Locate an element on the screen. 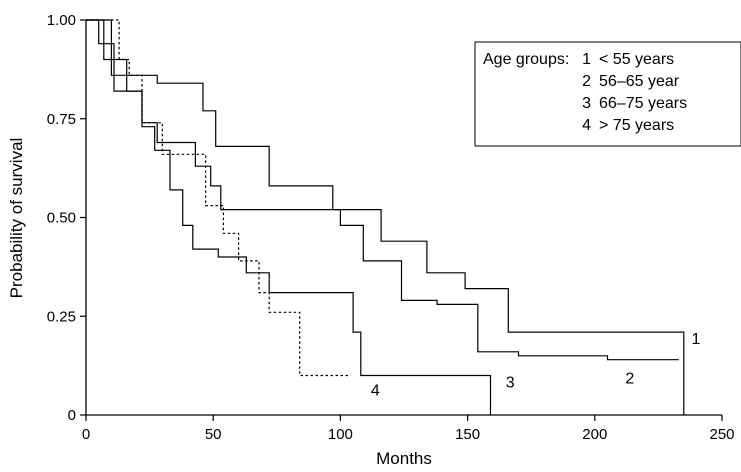 This screenshot has width=741, height=472. y-tick-label: 0.75 is located at coordinates (61, 119).